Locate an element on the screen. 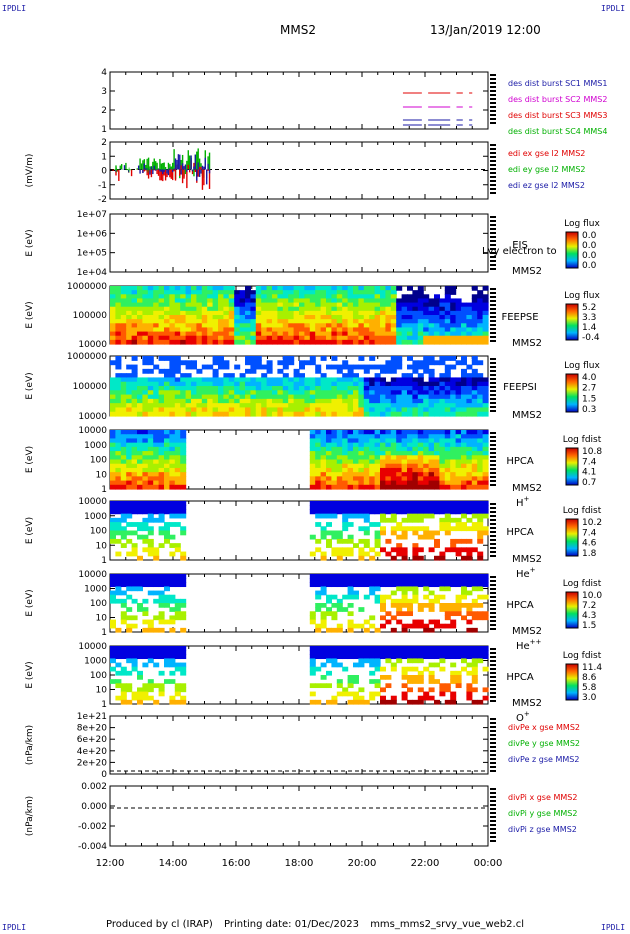 This screenshot has width=630, height=934. y-tick-label: 1000 is located at coordinates (95, 517).